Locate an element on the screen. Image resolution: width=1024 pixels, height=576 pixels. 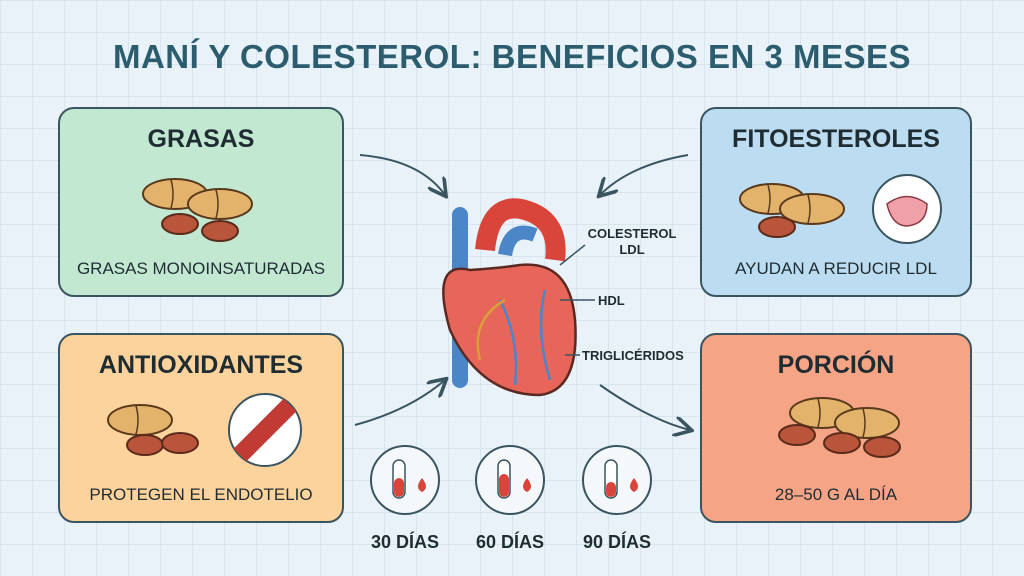
heart-label: HDL is located at coordinates (611, 300).